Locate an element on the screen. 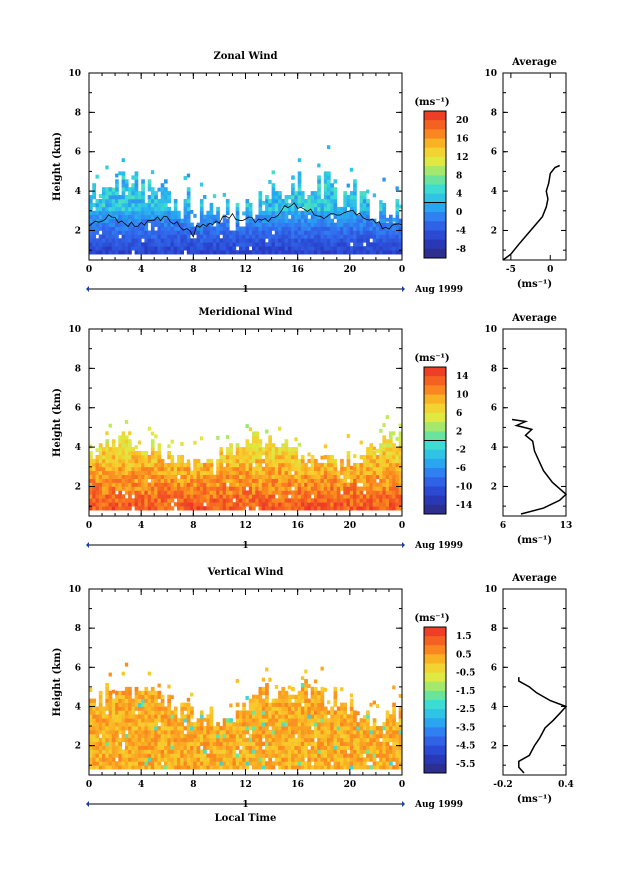 Image resolution: width=622 pixels, height=873 pixels. profile-x-label: (ms⁻¹) is located at coordinates (534, 284).